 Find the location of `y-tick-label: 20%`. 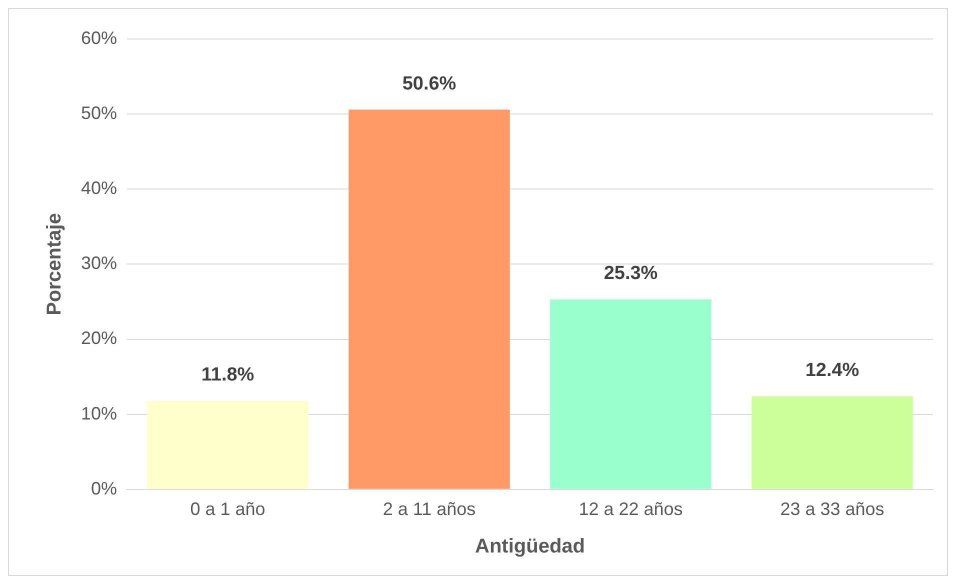

y-tick-label: 20% is located at coordinates (99, 338).